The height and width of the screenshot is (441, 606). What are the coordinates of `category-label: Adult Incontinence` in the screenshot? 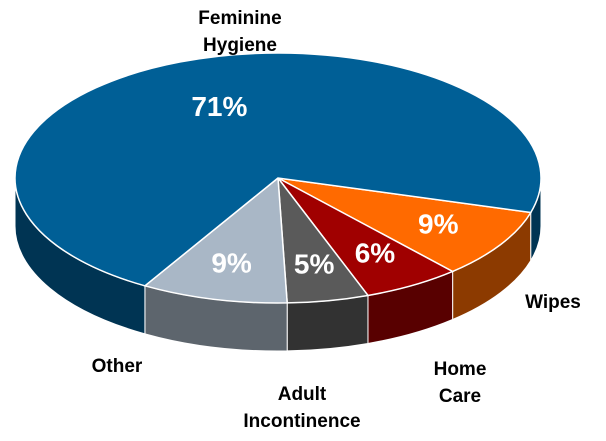 It's located at (301, 408).